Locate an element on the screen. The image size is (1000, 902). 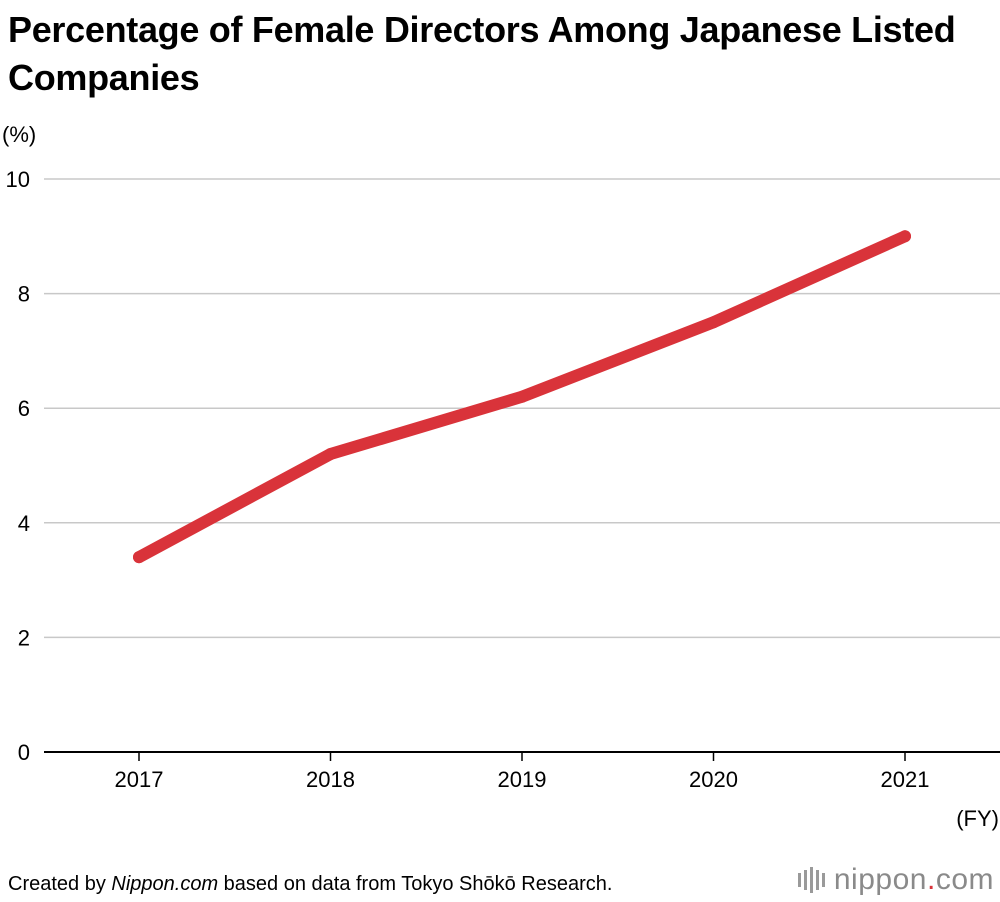
x-tick-label: 2017 is located at coordinates (139, 779).